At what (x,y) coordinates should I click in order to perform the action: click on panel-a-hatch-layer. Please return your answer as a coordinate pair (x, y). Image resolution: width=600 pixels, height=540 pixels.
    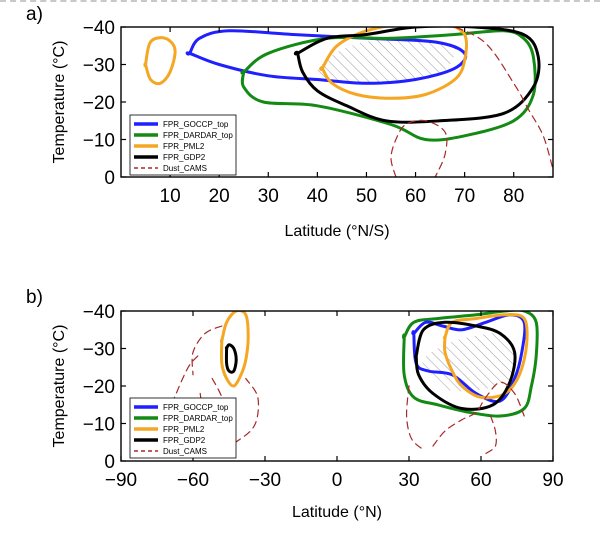
    Looking at the image, I should click on (386, 60).